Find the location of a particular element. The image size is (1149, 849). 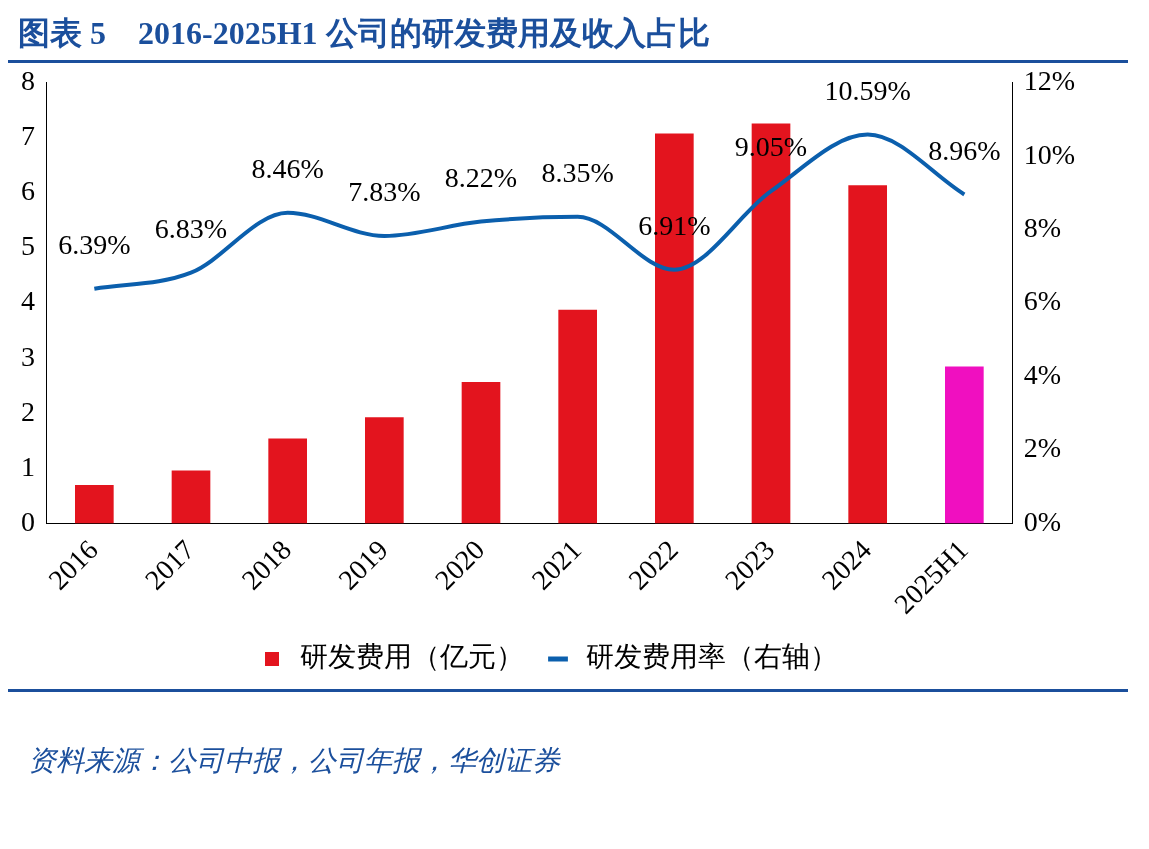

data-label: 6.39% is located at coordinates (94, 245).